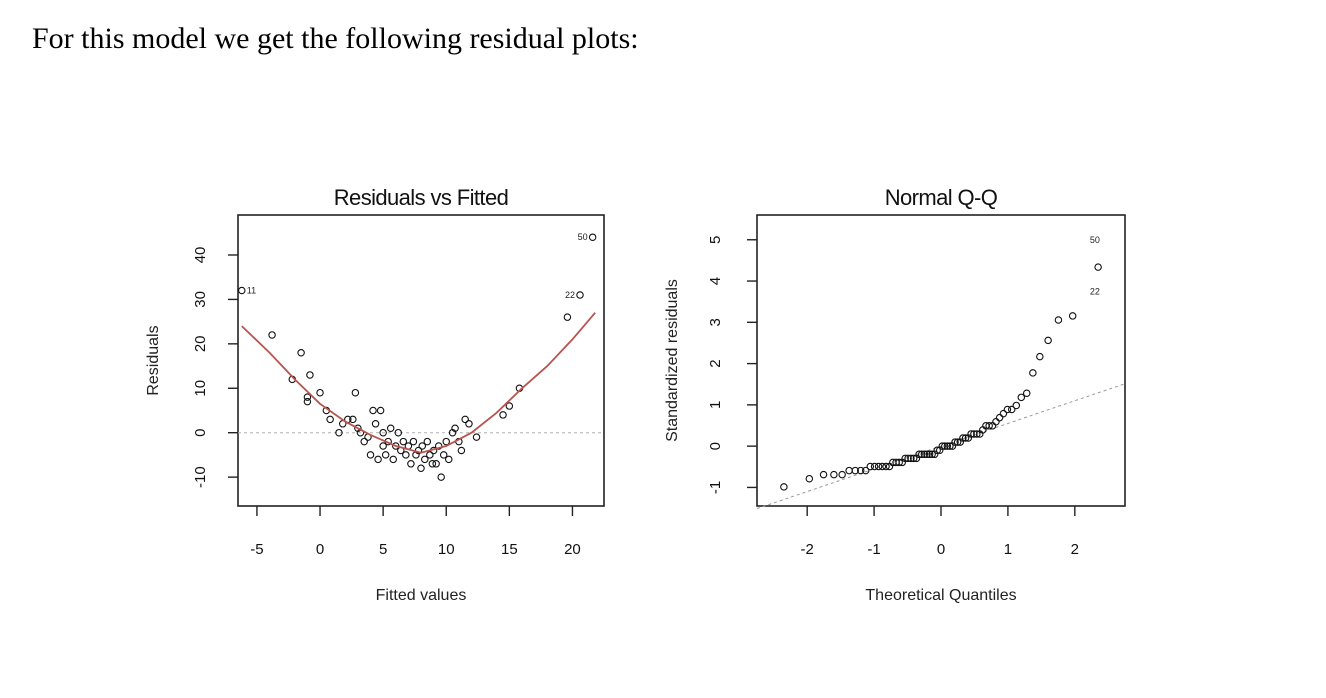  Describe the element at coordinates (509, 549) in the screenshot. I see `x-tick-label: 15` at that location.